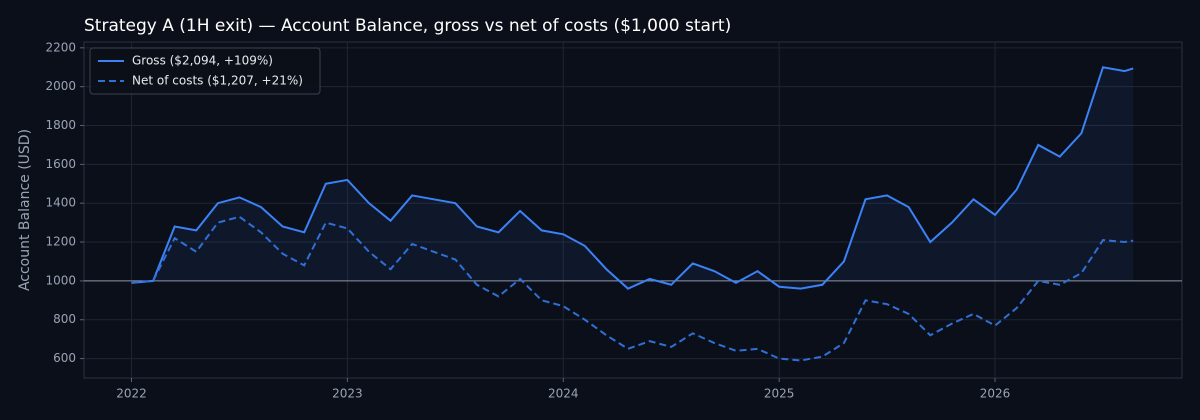 The image size is (1200, 420). Describe the element at coordinates (995, 394) in the screenshot. I see `x-tick-label: 2026` at that location.